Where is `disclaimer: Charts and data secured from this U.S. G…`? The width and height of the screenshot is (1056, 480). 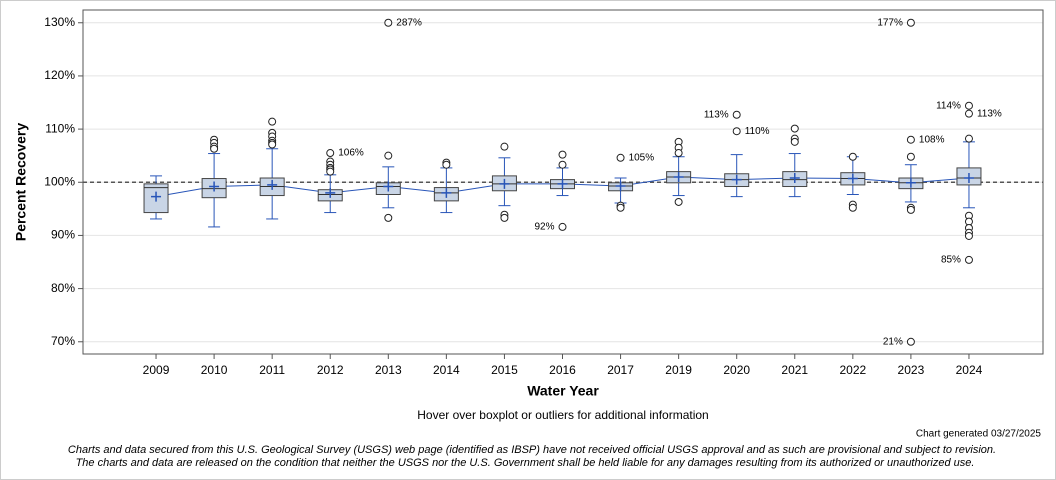 disclaimer: Charts and data secured from this U.S. G… is located at coordinates (532, 450).